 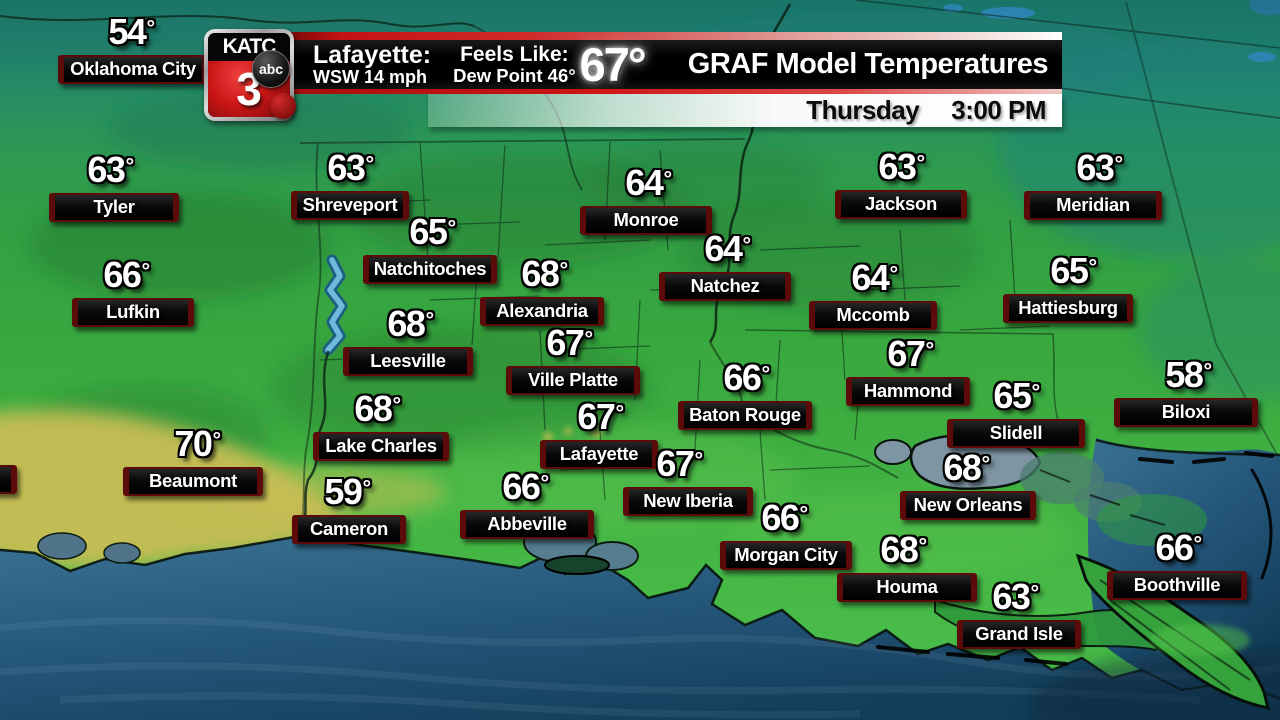 I want to click on city-name-plate: New Iberia, so click(x=688, y=501).